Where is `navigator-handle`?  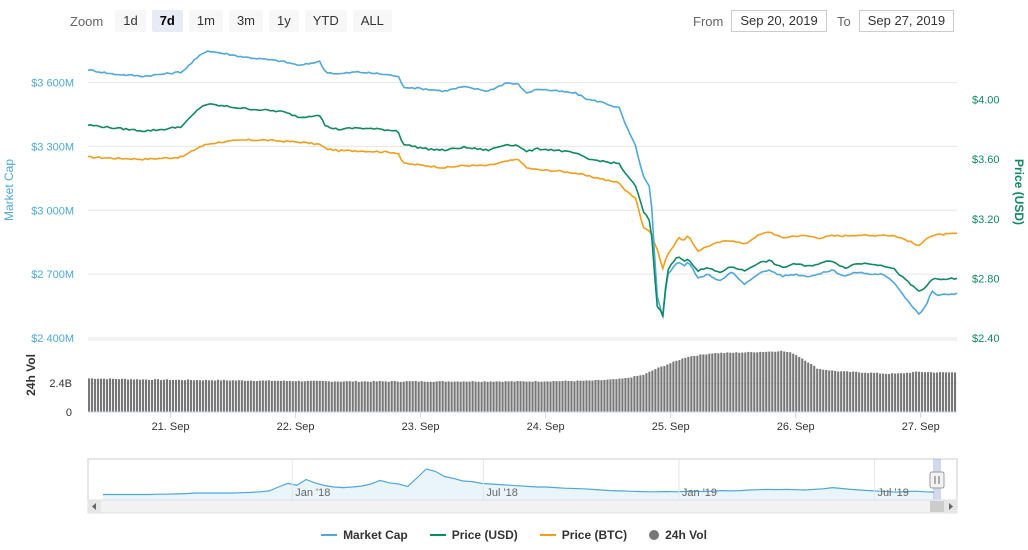 navigator-handle is located at coordinates (937, 480).